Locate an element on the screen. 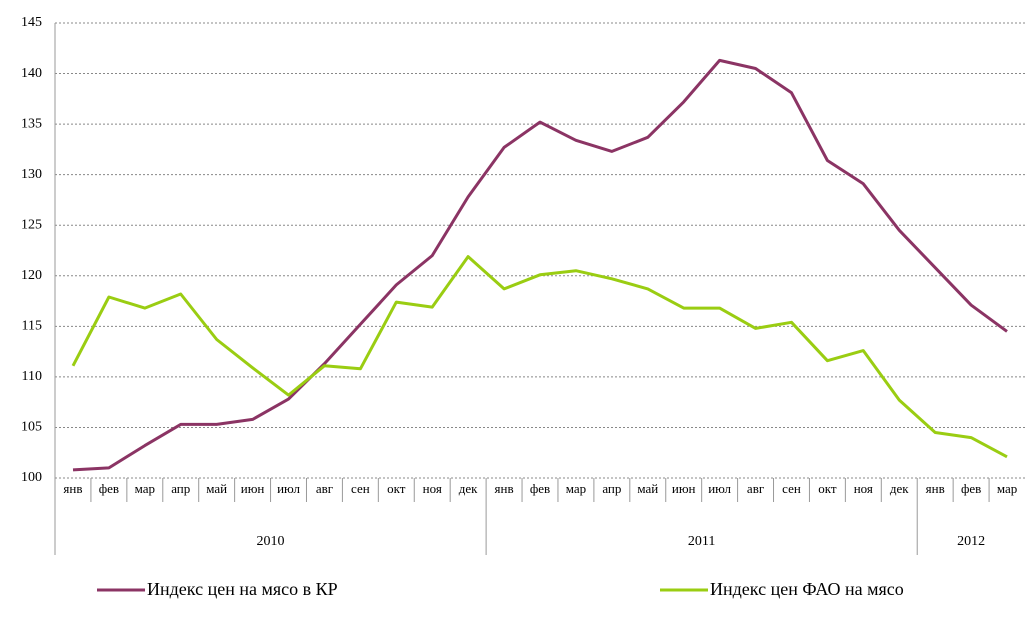  y-tick-label: 130 is located at coordinates (31, 174).